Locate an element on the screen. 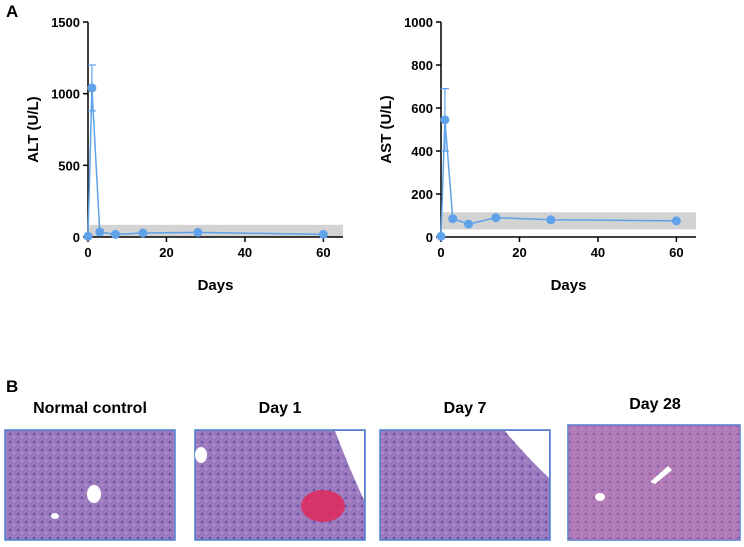 This screenshot has height=547, width=744. y-axis-label: ALT (U/L) is located at coordinates (33, 129).